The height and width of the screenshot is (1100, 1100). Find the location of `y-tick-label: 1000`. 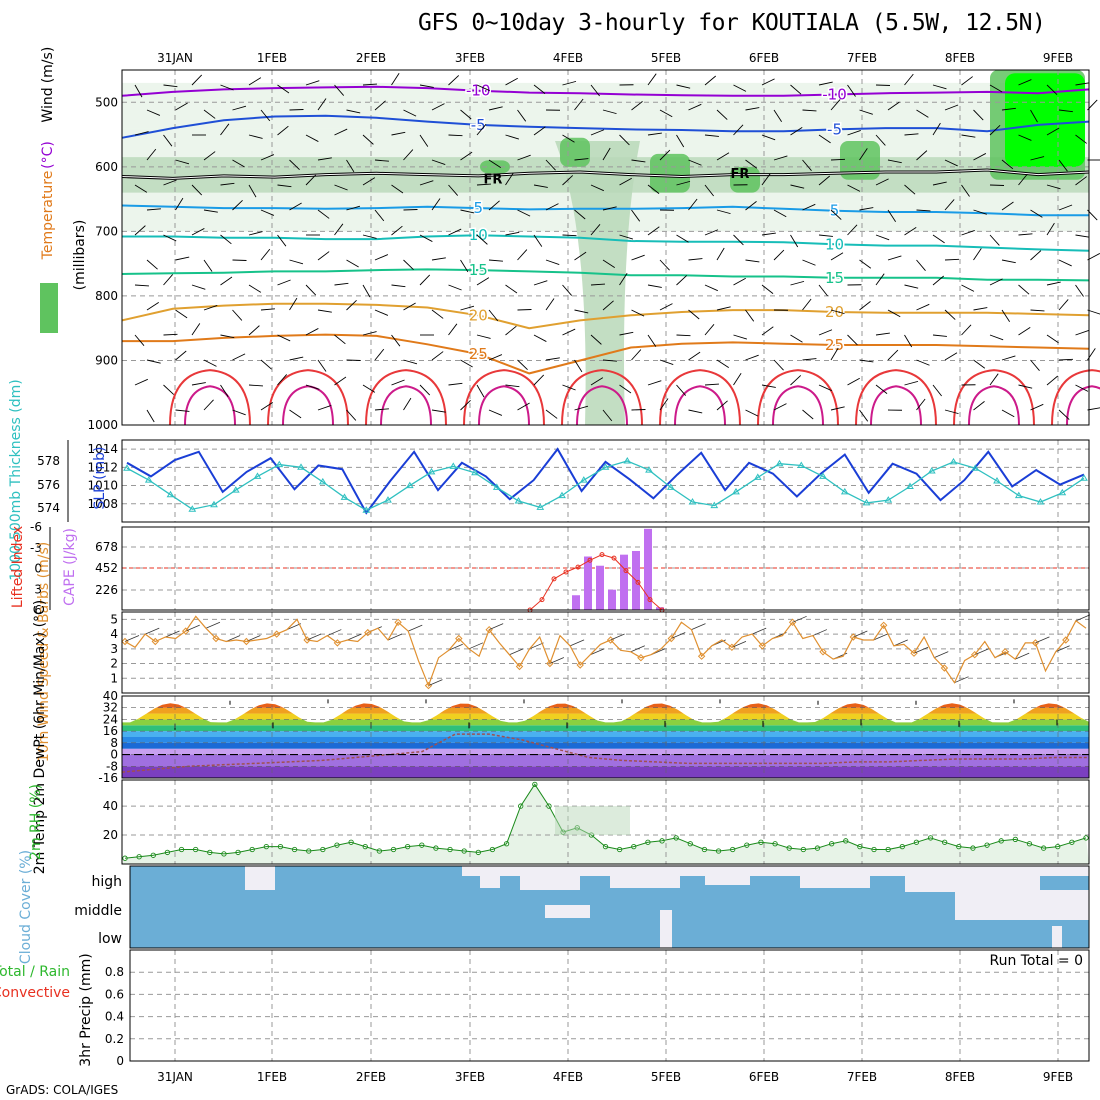

y-tick-label: 1000 is located at coordinates (102, 425).